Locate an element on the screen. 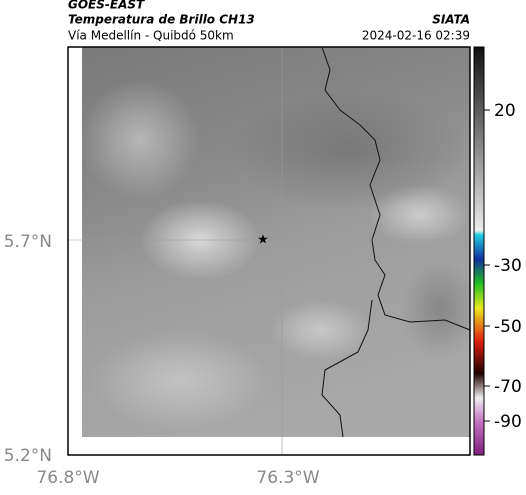 The image size is (526, 495). lon-label: 76.3°W is located at coordinates (287, 478).